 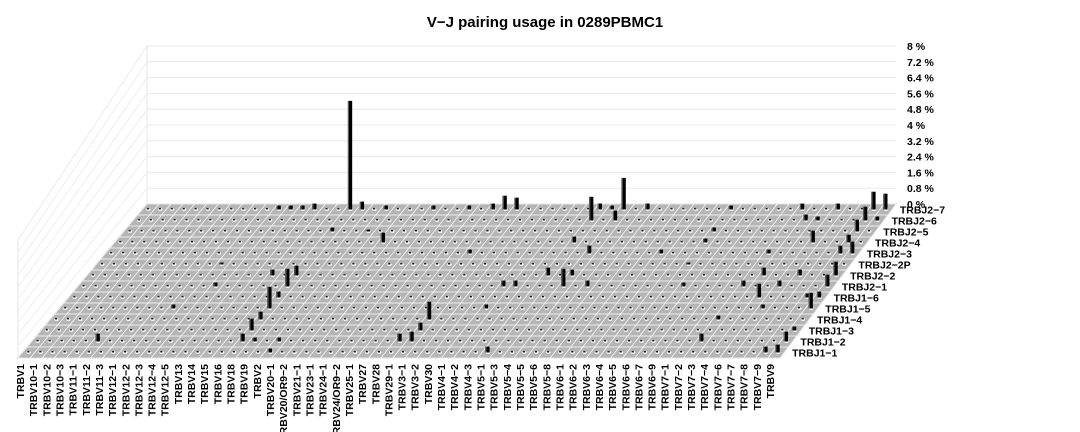 What do you see at coordinates (839, 321) in the screenshot?
I see `y-tick-label: TRBJ1−4` at bounding box center [839, 321].